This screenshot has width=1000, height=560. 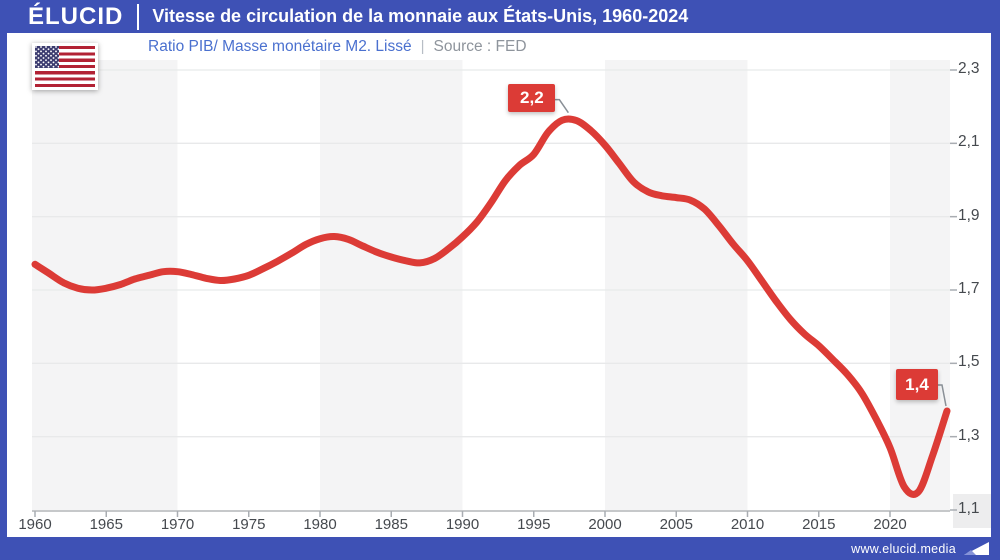 I want to click on x-axis-label: 2010, so click(x=747, y=524).